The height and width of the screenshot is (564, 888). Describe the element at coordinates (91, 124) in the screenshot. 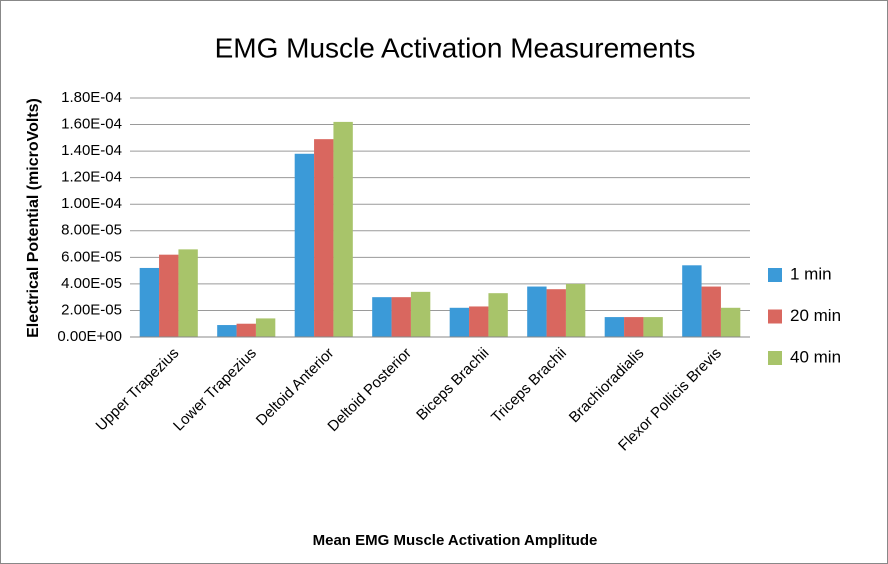

I see `y-tick-label: 1.60E-04` at that location.